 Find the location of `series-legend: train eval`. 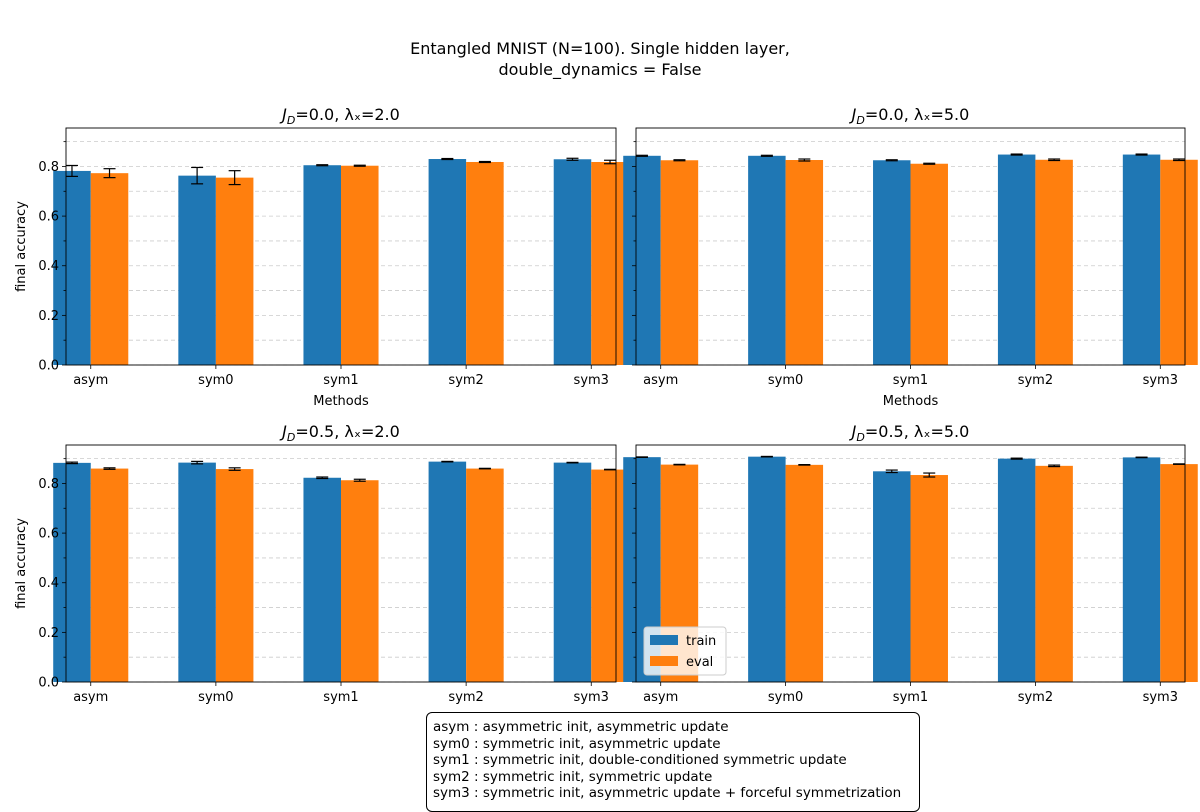

series-legend: train eval is located at coordinates (685, 651).